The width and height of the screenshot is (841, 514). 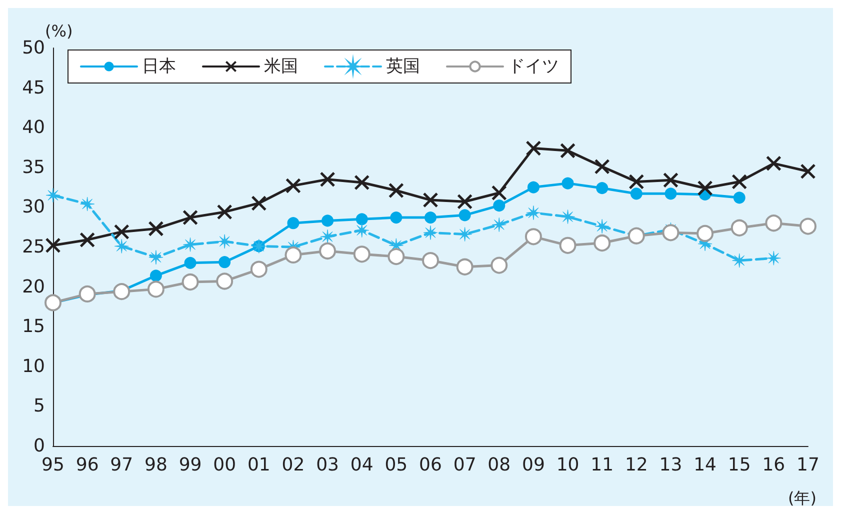 I want to click on y-axis-title: (%), so click(x=59, y=31).